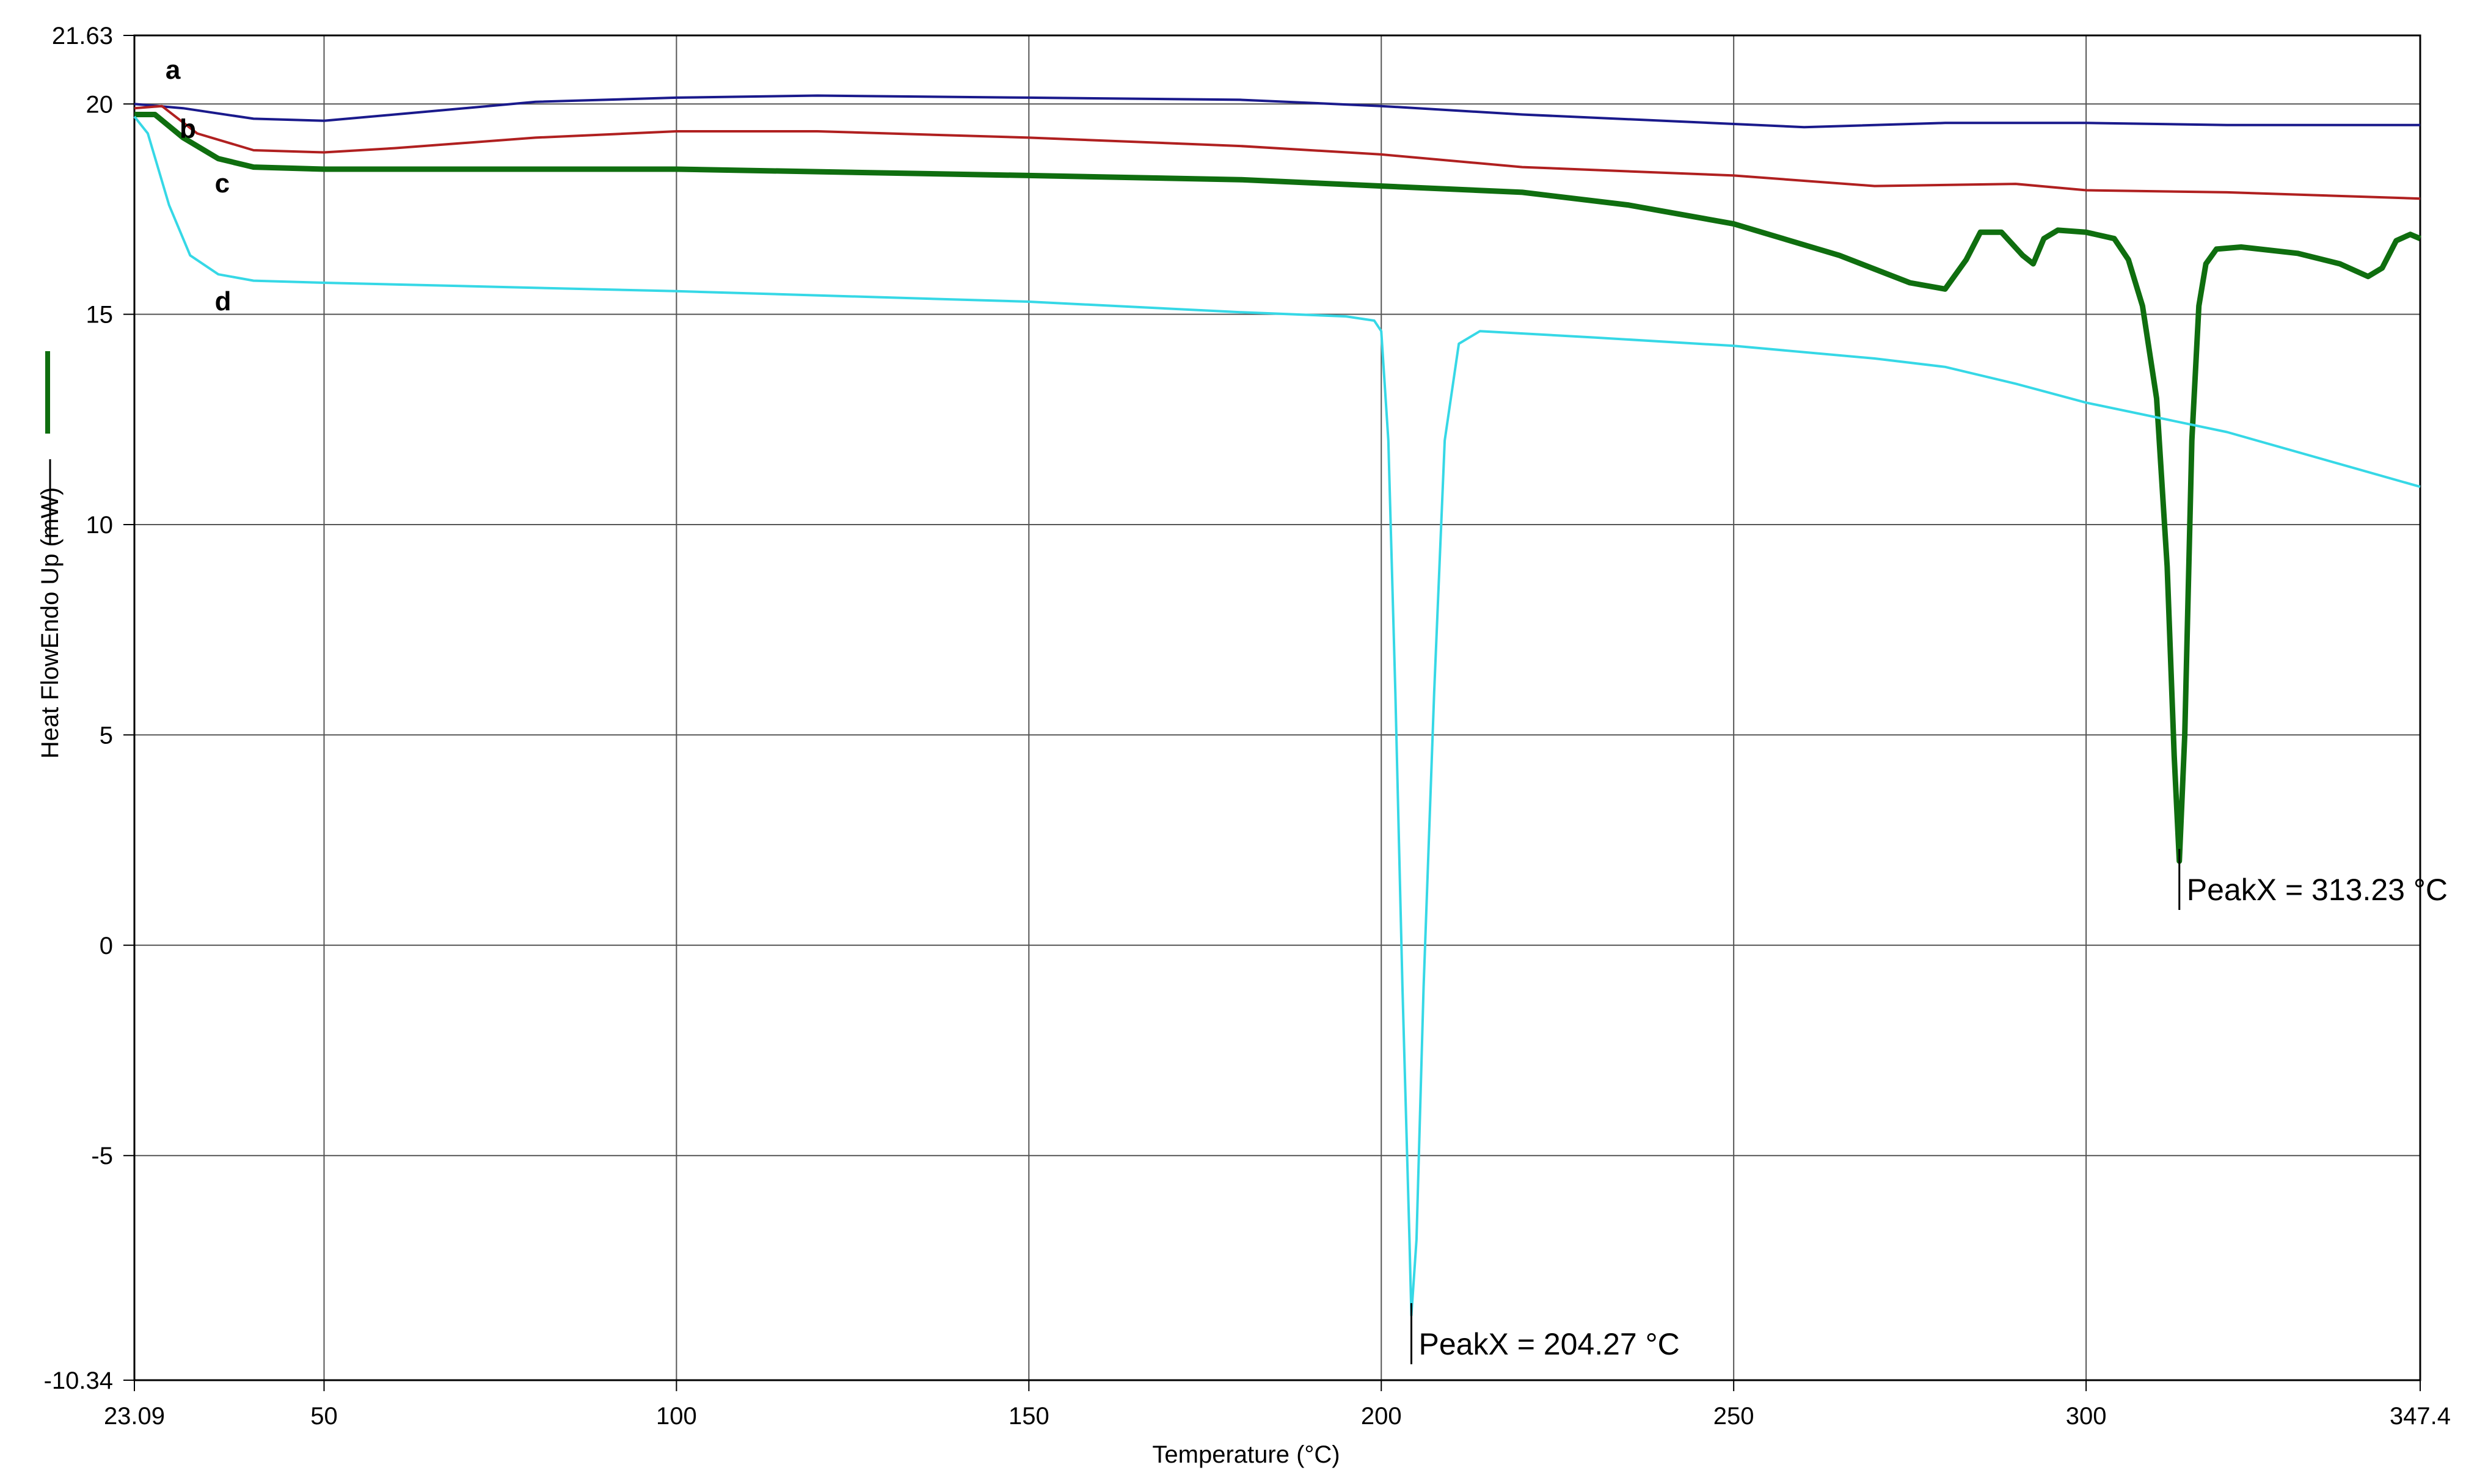 This screenshot has width=2466, height=1484. I want to click on y-tick-label: 5, so click(107, 736).